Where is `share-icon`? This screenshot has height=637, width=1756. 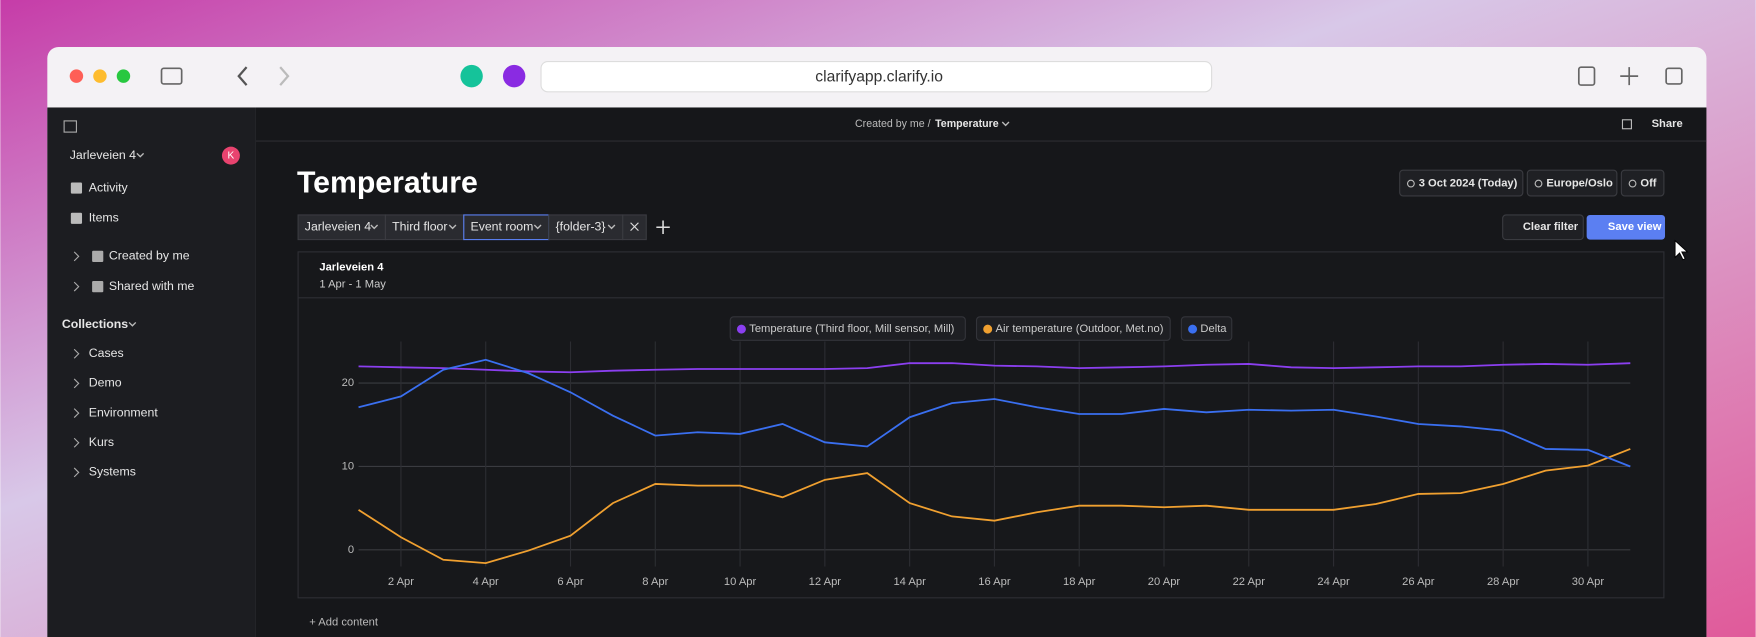
share-icon is located at coordinates (1586, 76).